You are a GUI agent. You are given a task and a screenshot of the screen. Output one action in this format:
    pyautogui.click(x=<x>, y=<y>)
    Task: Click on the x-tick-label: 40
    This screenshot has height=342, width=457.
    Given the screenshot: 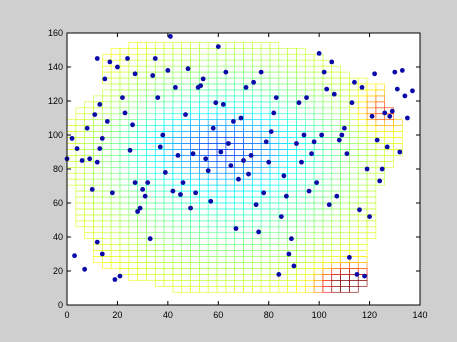 What is the action you would take?
    pyautogui.click(x=168, y=315)
    